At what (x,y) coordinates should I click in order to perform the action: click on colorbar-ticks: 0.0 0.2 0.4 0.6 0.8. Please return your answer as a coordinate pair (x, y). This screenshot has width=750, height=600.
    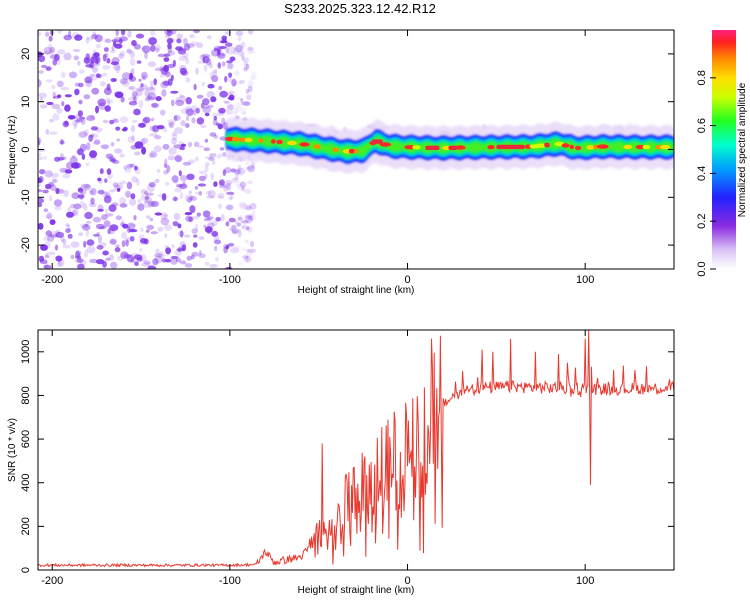
    Looking at the image, I should click on (706, 173).